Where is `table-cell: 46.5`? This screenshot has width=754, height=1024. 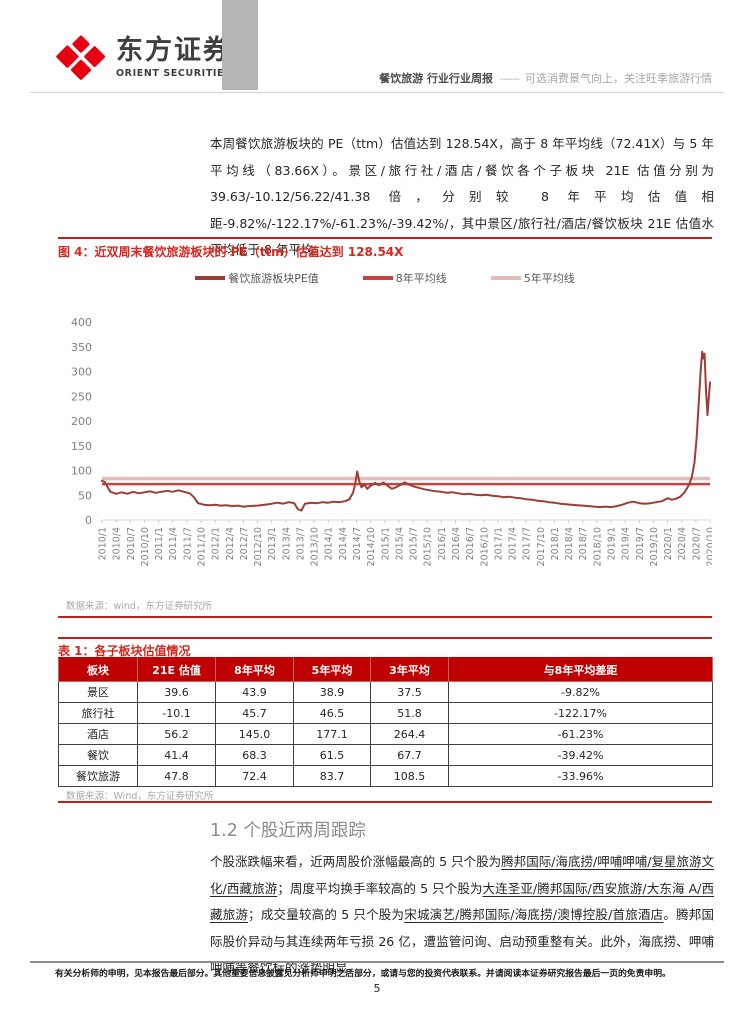 table-cell: 46.5 is located at coordinates (332, 713).